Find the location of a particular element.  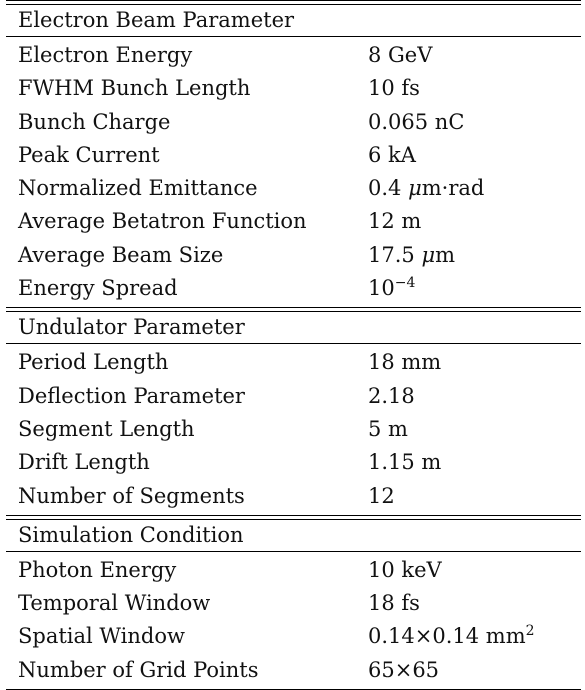

value-text: 0.4 is located at coordinates (388, 188).